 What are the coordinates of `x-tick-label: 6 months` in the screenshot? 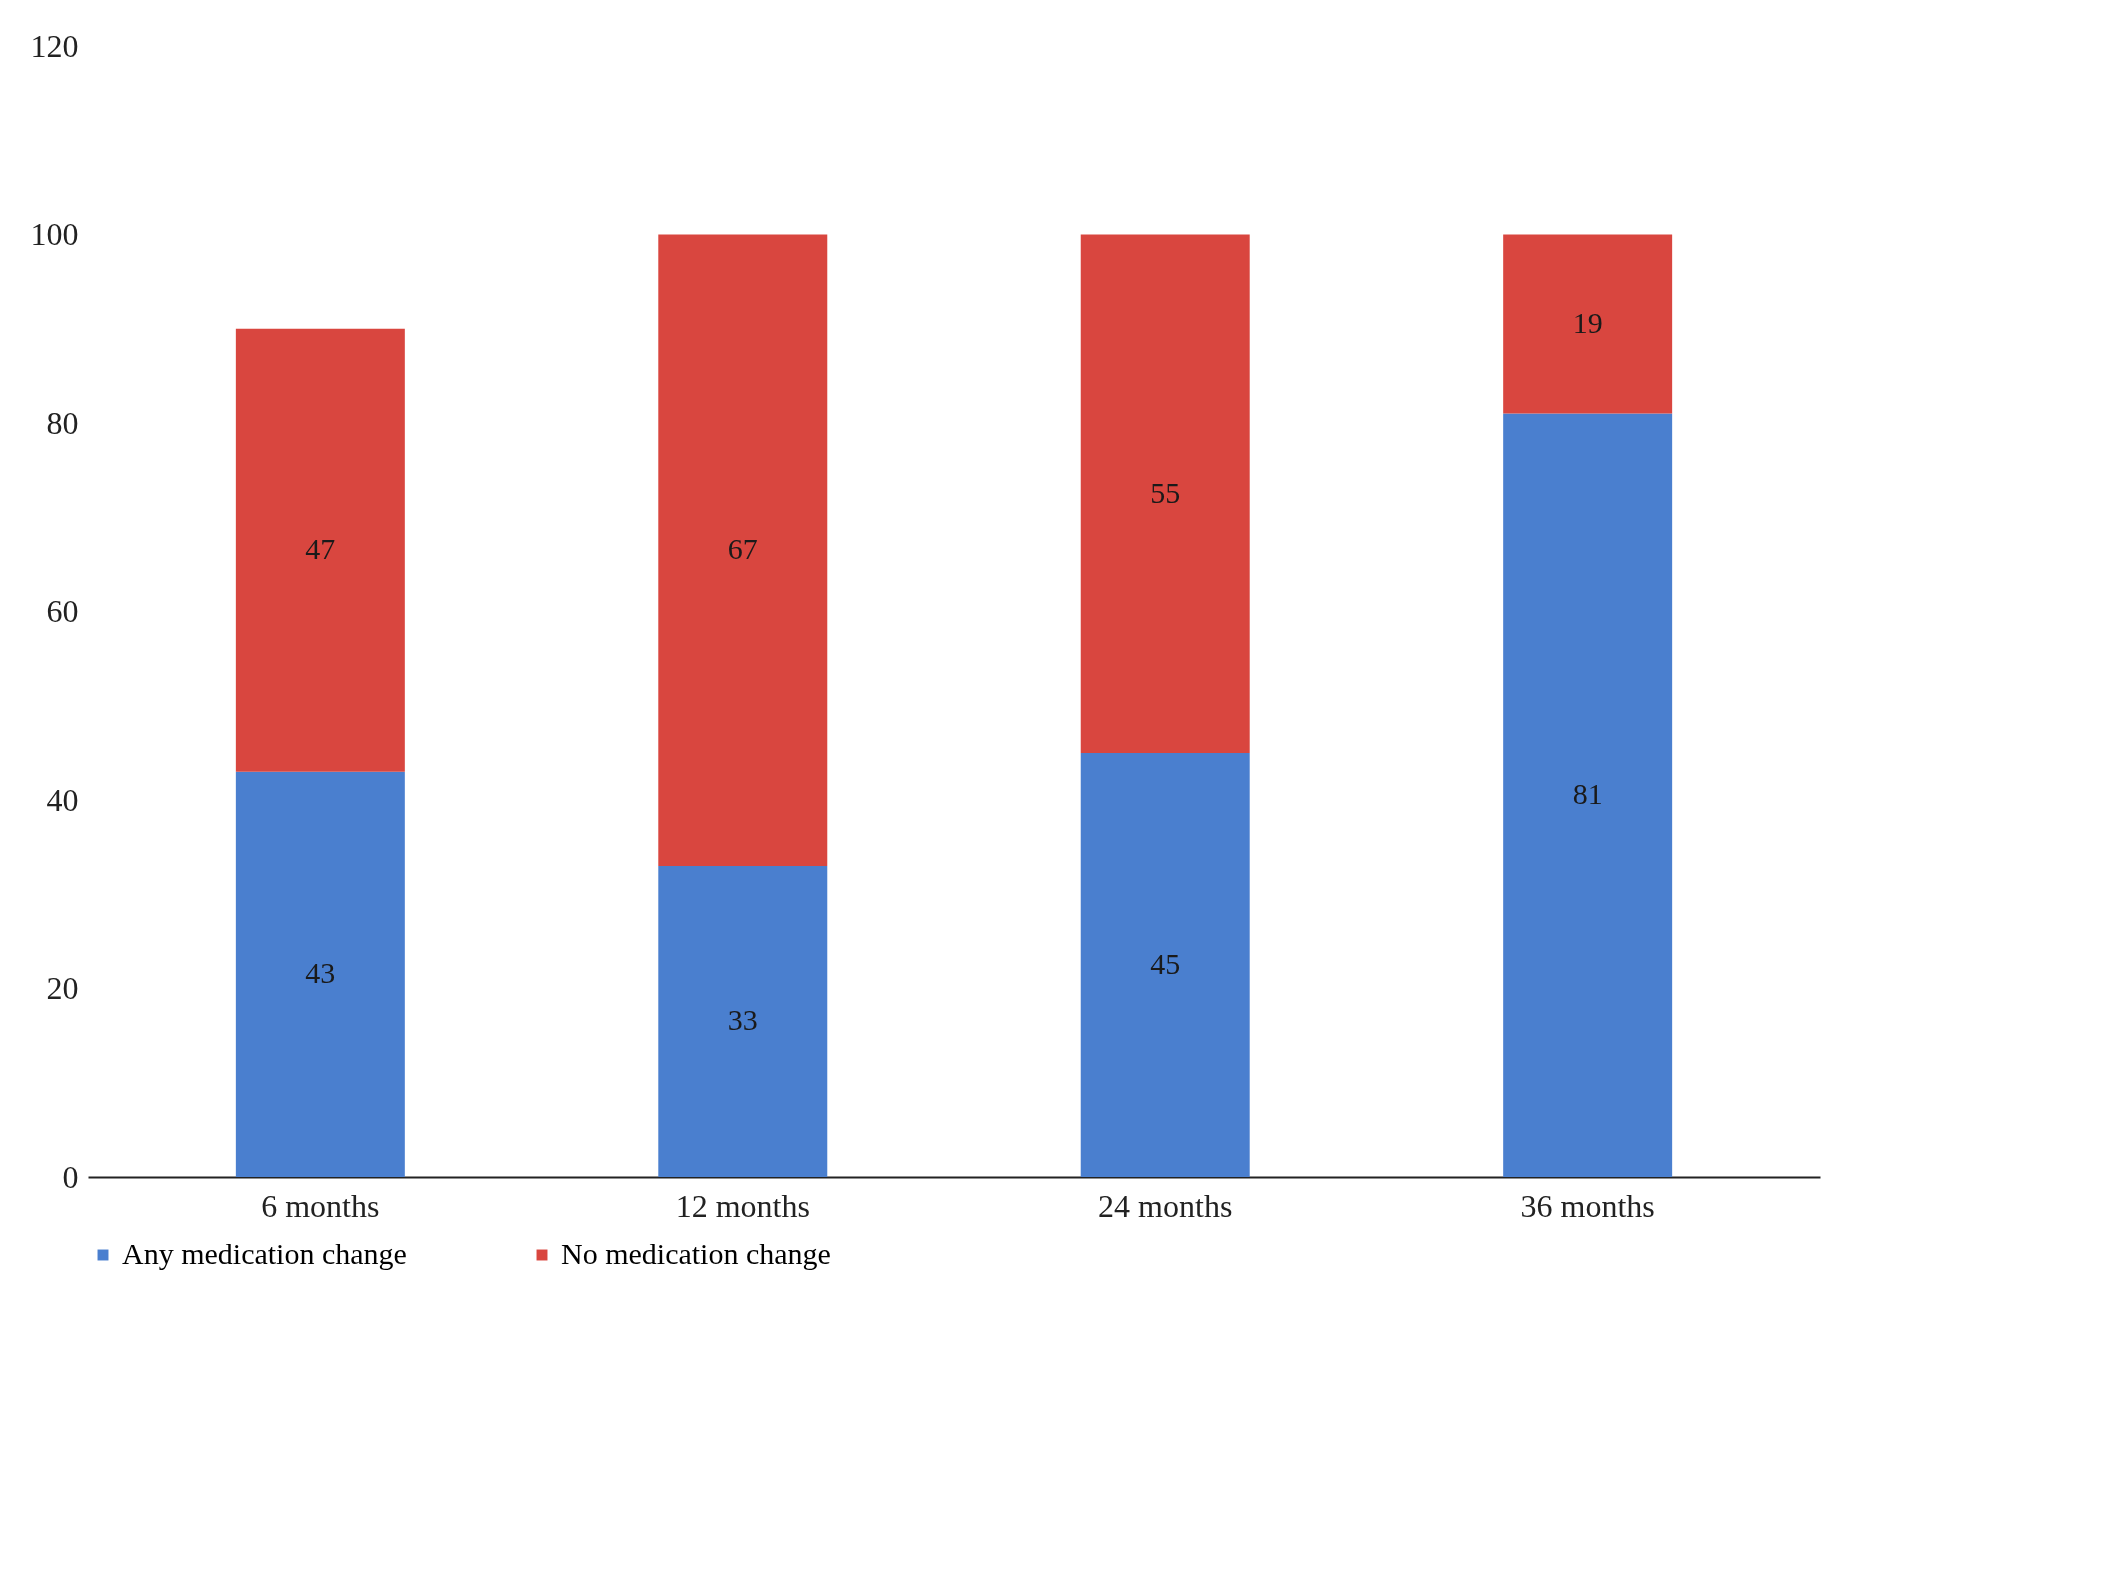 It's located at (320, 1205).